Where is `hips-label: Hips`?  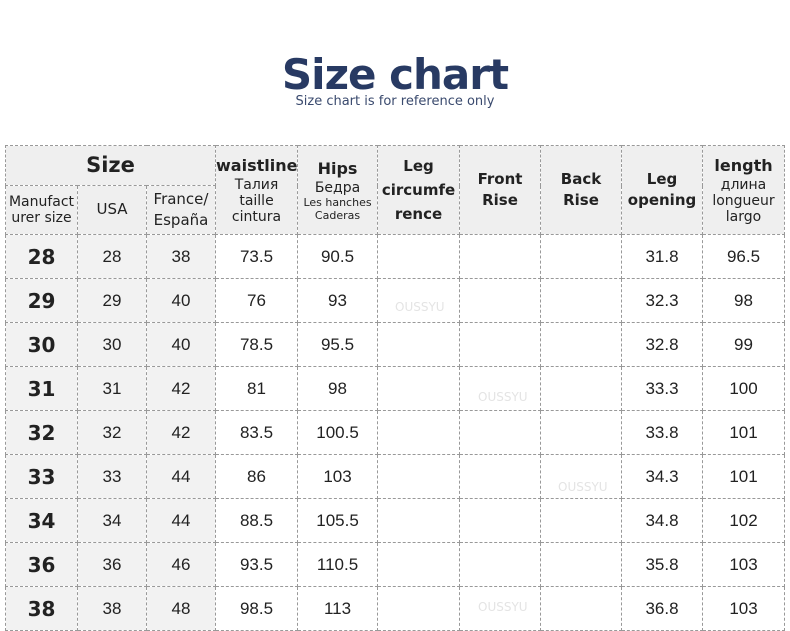 hips-label: Hips is located at coordinates (337, 168).